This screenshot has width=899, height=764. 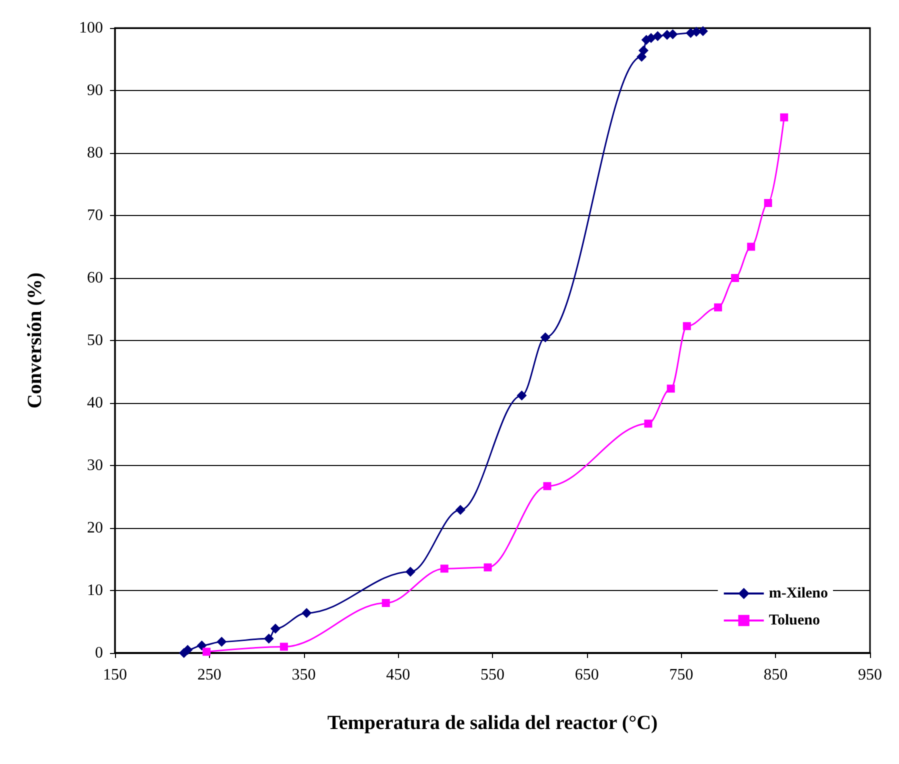 What do you see at coordinates (95, 528) in the screenshot?
I see `y-tick-label: 20` at bounding box center [95, 528].